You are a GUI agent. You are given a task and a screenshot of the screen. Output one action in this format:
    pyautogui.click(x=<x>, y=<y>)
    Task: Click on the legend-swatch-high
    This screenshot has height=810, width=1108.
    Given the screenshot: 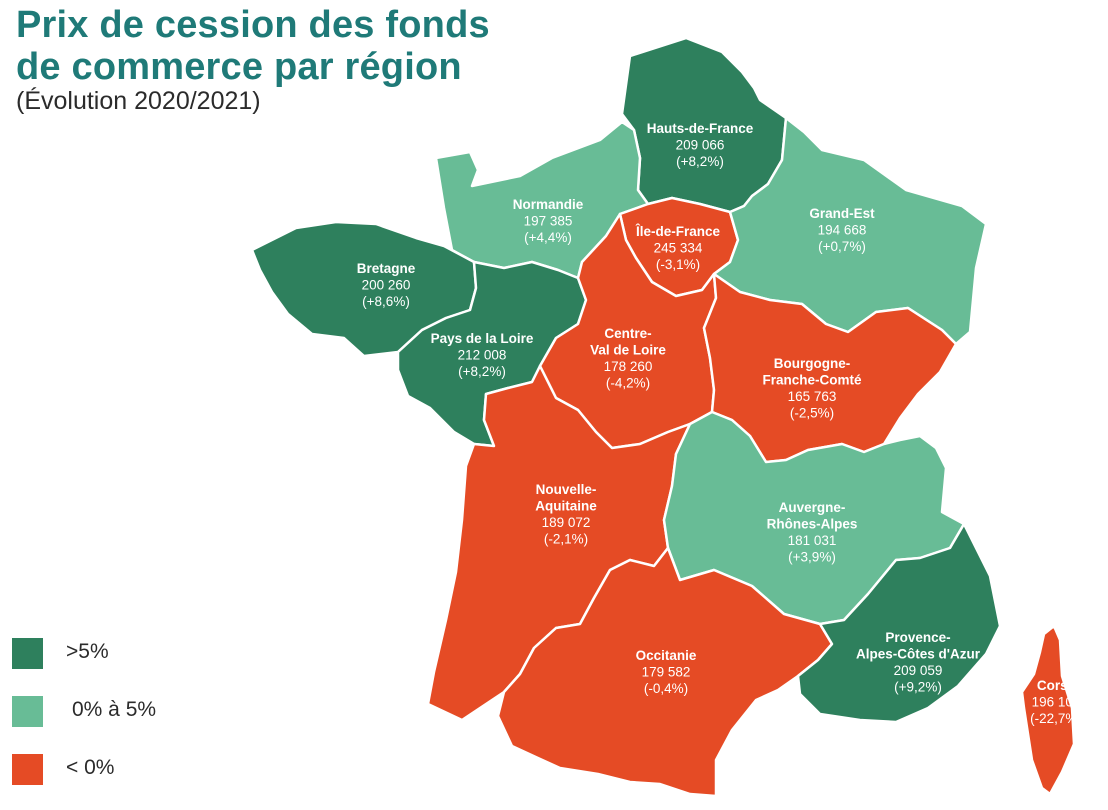 What is the action you would take?
    pyautogui.click(x=27, y=653)
    